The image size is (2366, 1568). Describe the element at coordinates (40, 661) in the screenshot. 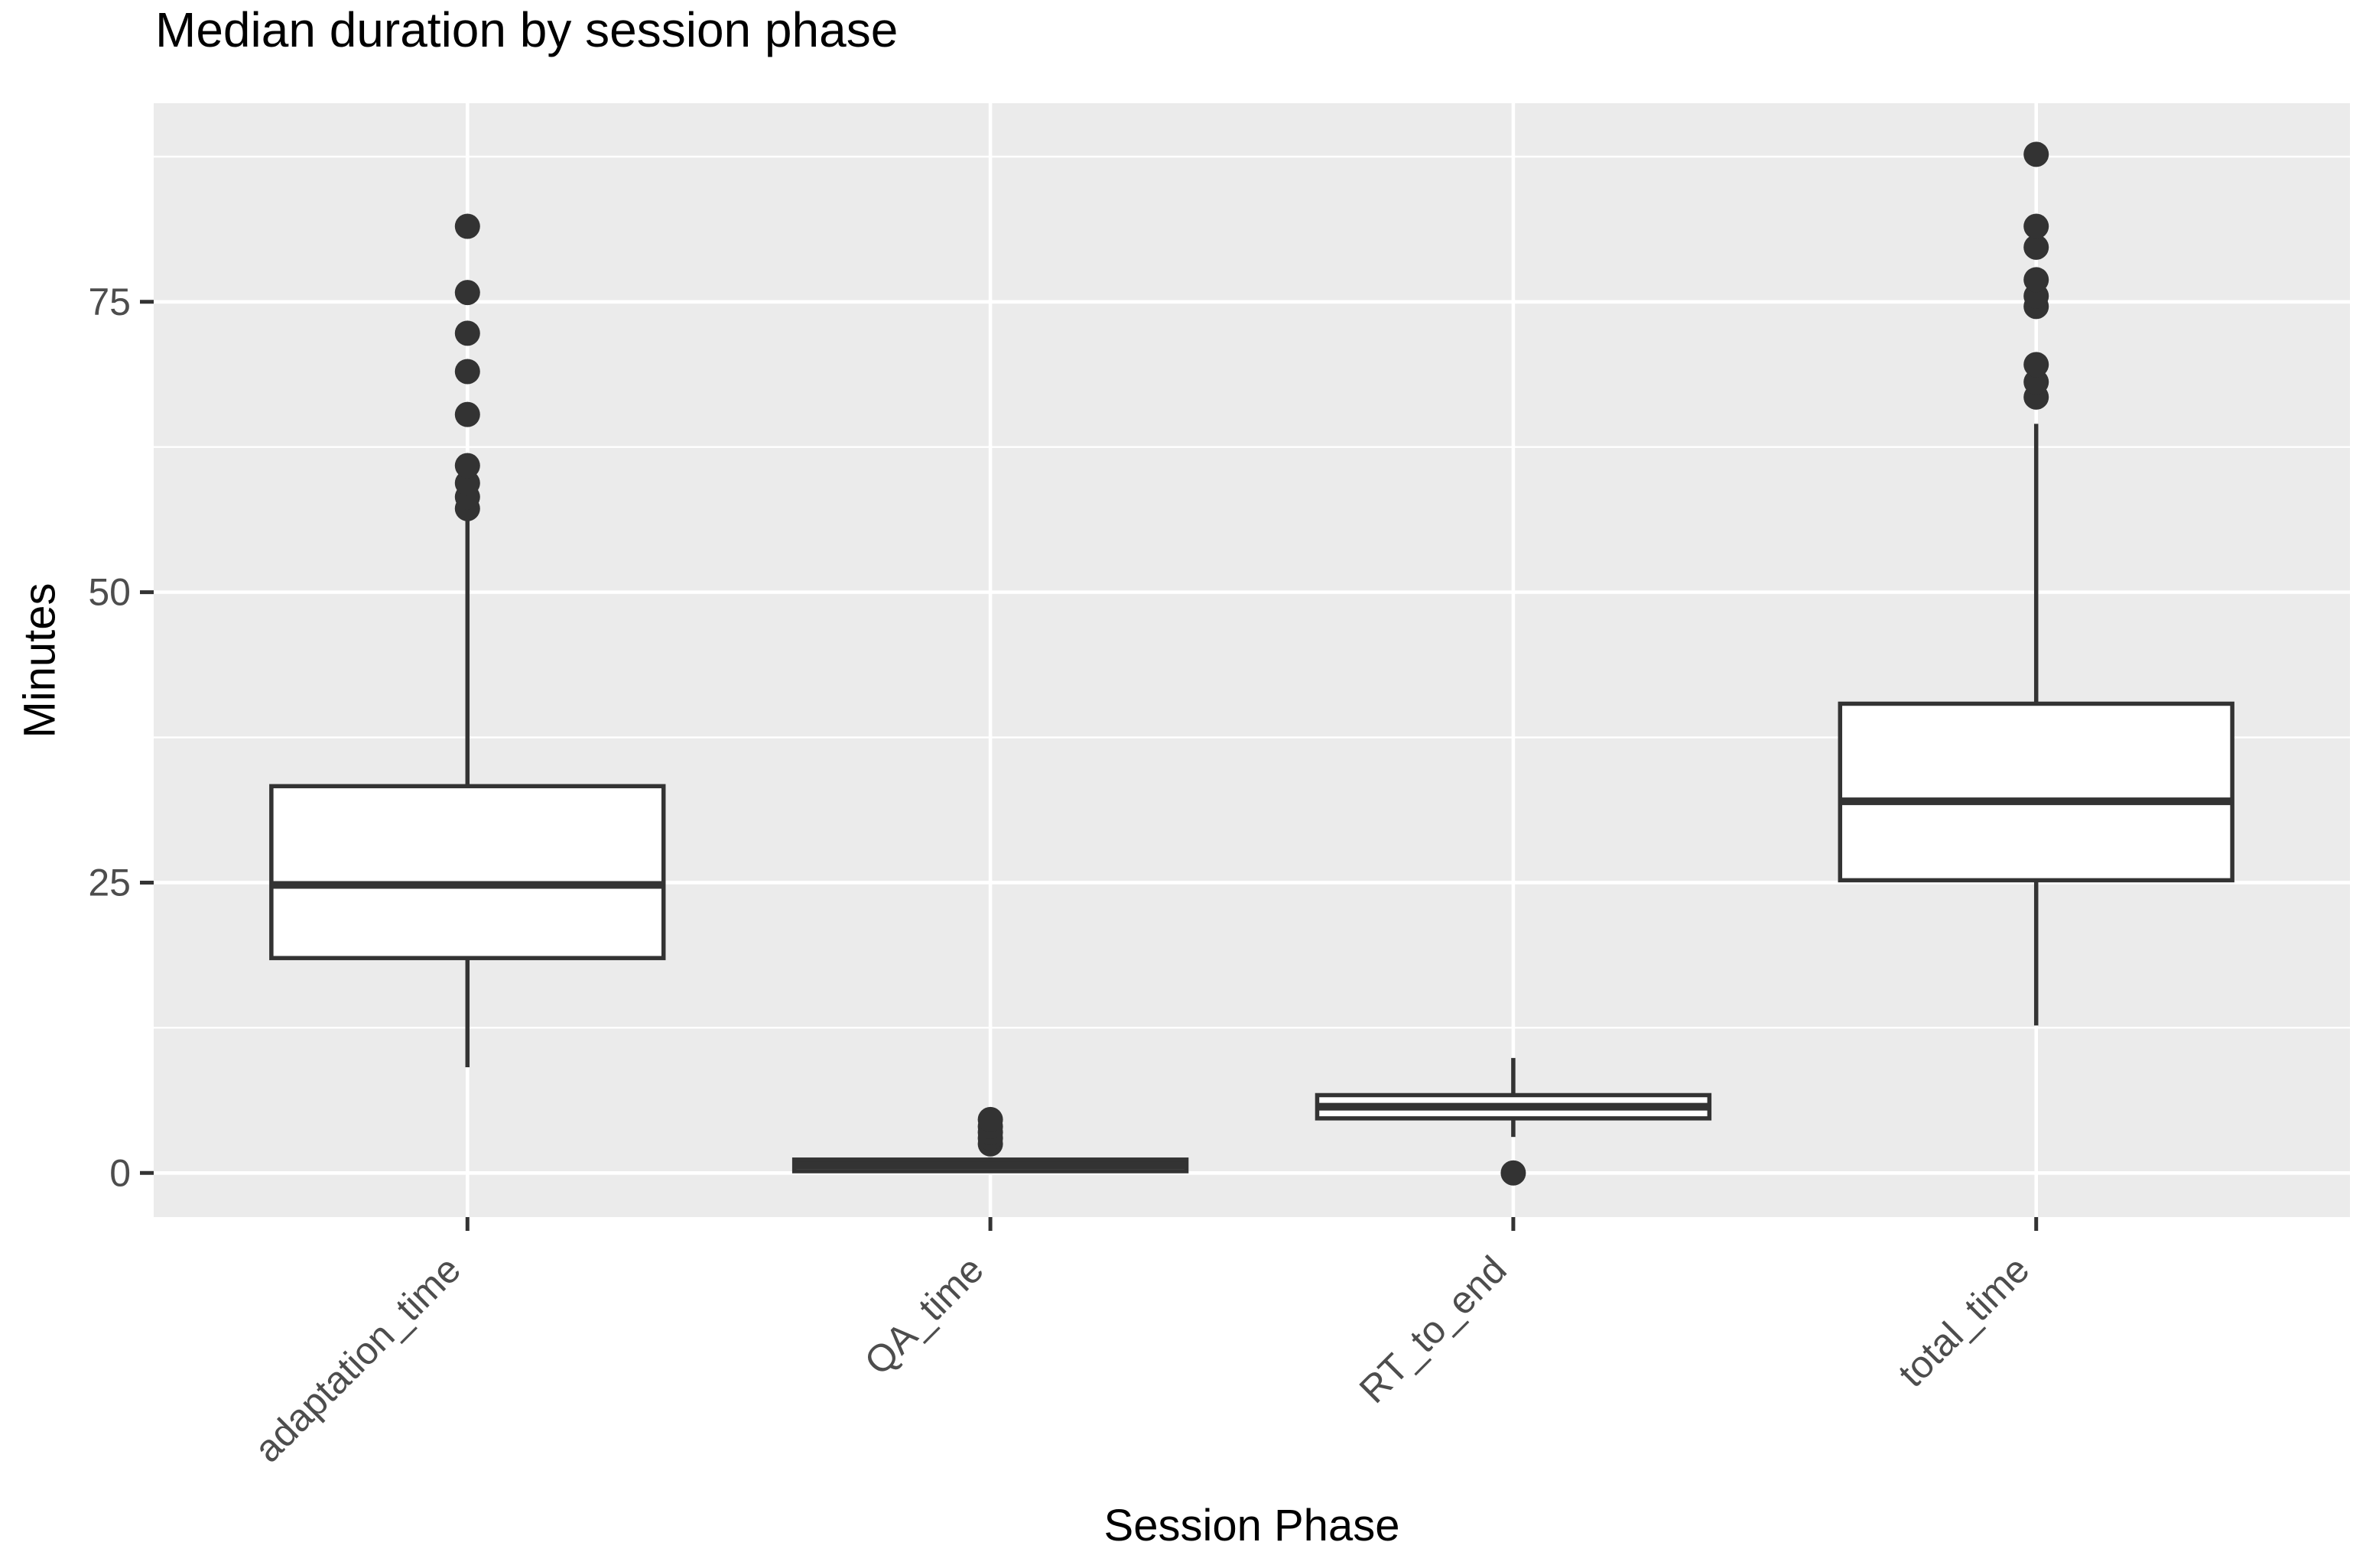

I see `y-axis-title: Minutes` at that location.